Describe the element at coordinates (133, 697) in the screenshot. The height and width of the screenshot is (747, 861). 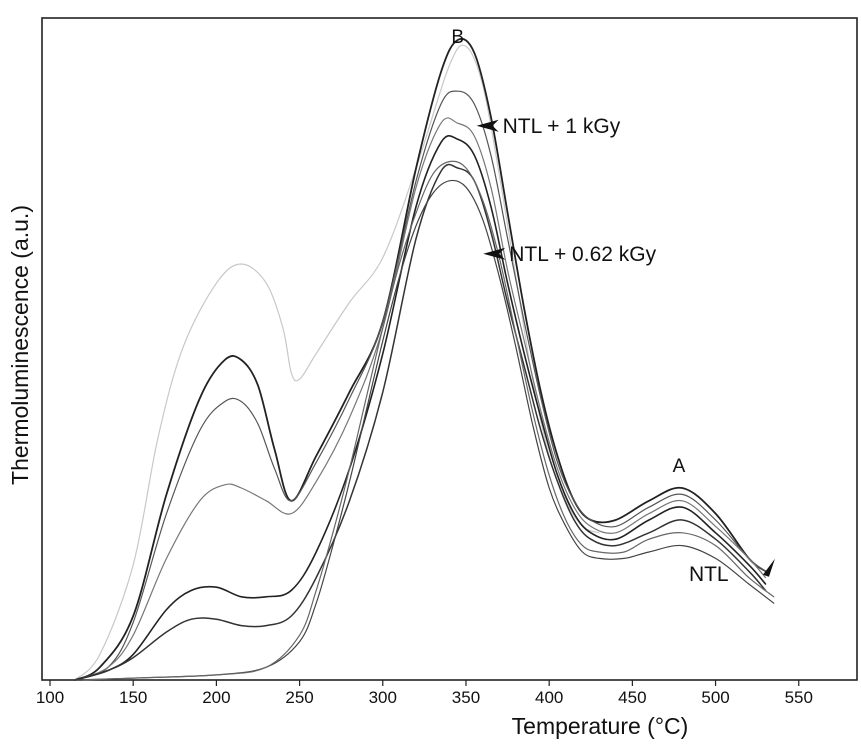
I see `x-tick-label: 150` at that location.